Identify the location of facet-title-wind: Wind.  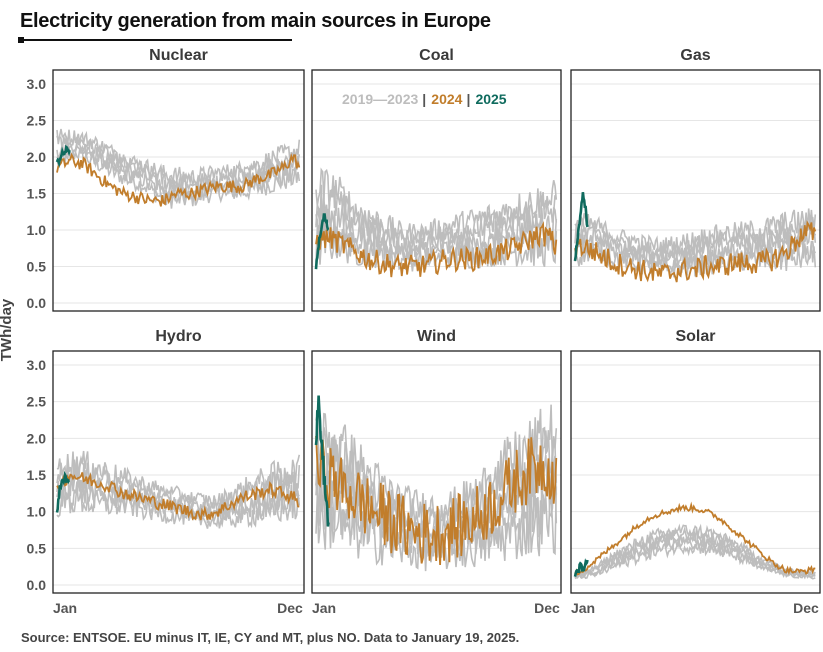
(436, 336).